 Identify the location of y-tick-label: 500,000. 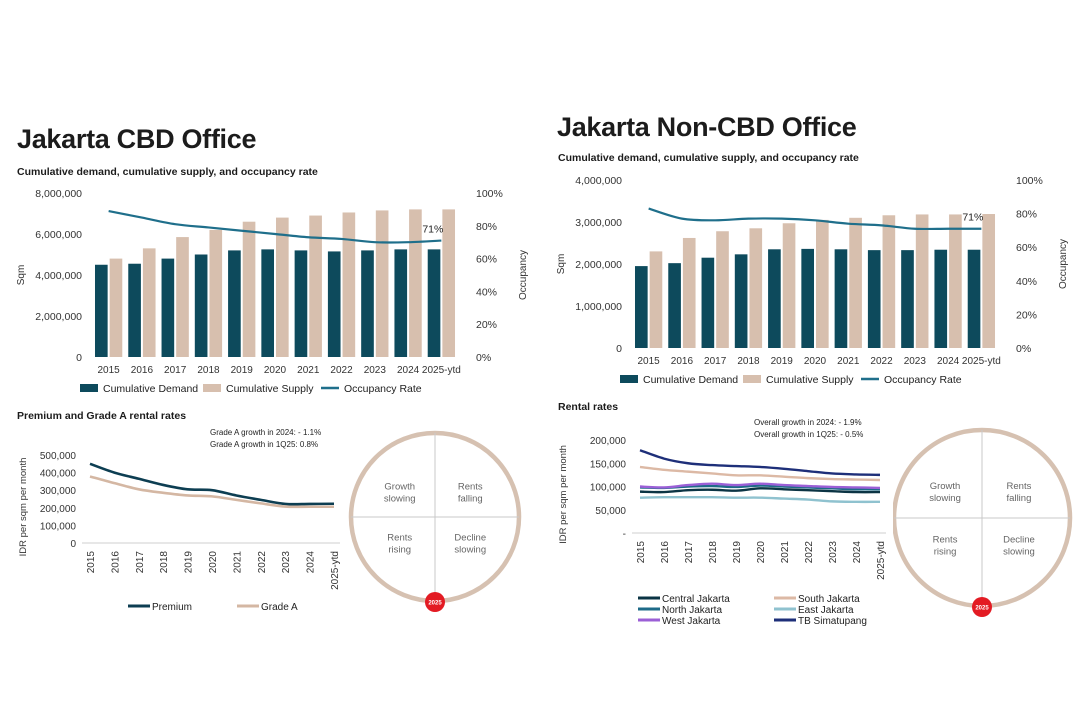
(58, 456).